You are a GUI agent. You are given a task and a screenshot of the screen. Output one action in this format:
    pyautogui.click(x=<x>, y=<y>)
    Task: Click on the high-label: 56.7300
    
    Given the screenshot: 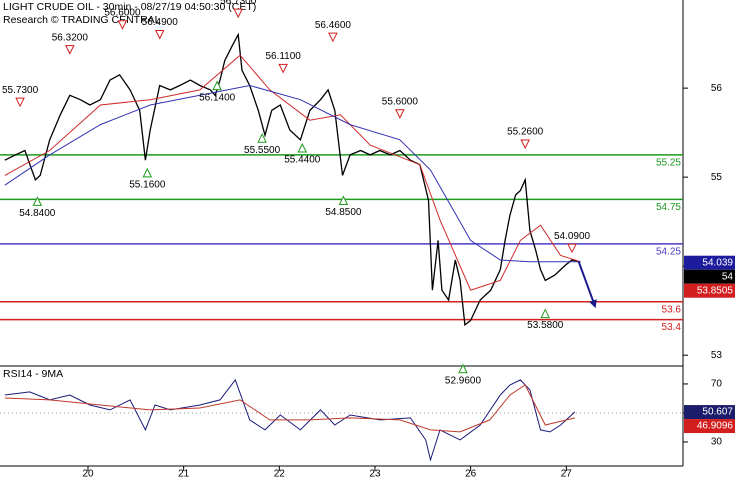 What is the action you would take?
    pyautogui.click(x=238, y=3)
    